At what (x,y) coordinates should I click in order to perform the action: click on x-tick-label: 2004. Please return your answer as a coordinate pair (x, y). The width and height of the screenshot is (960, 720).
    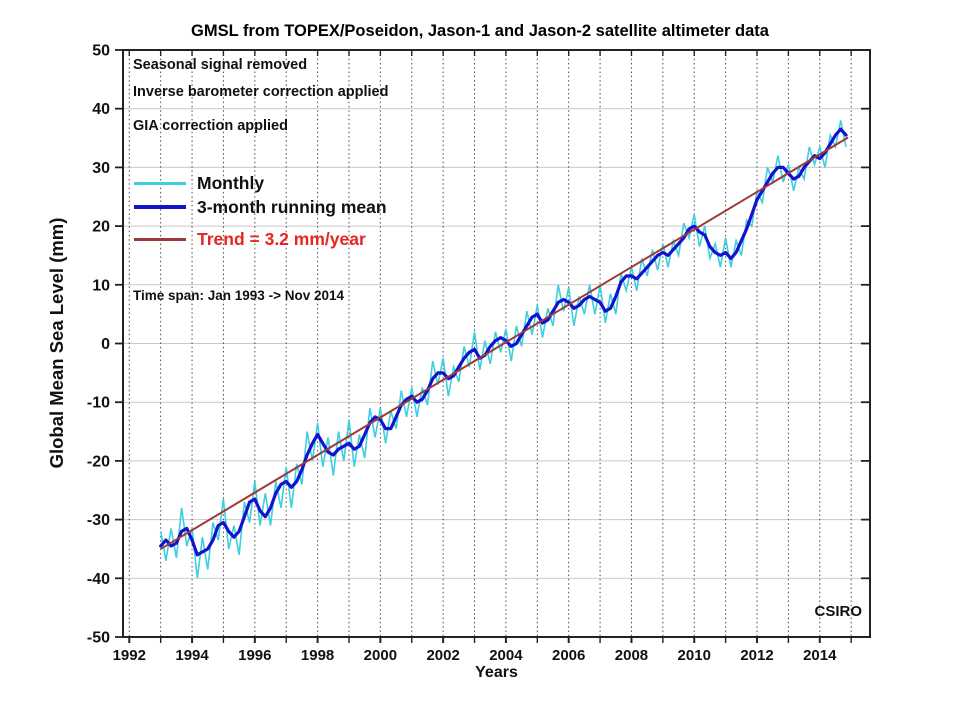
    Looking at the image, I should click on (506, 655).